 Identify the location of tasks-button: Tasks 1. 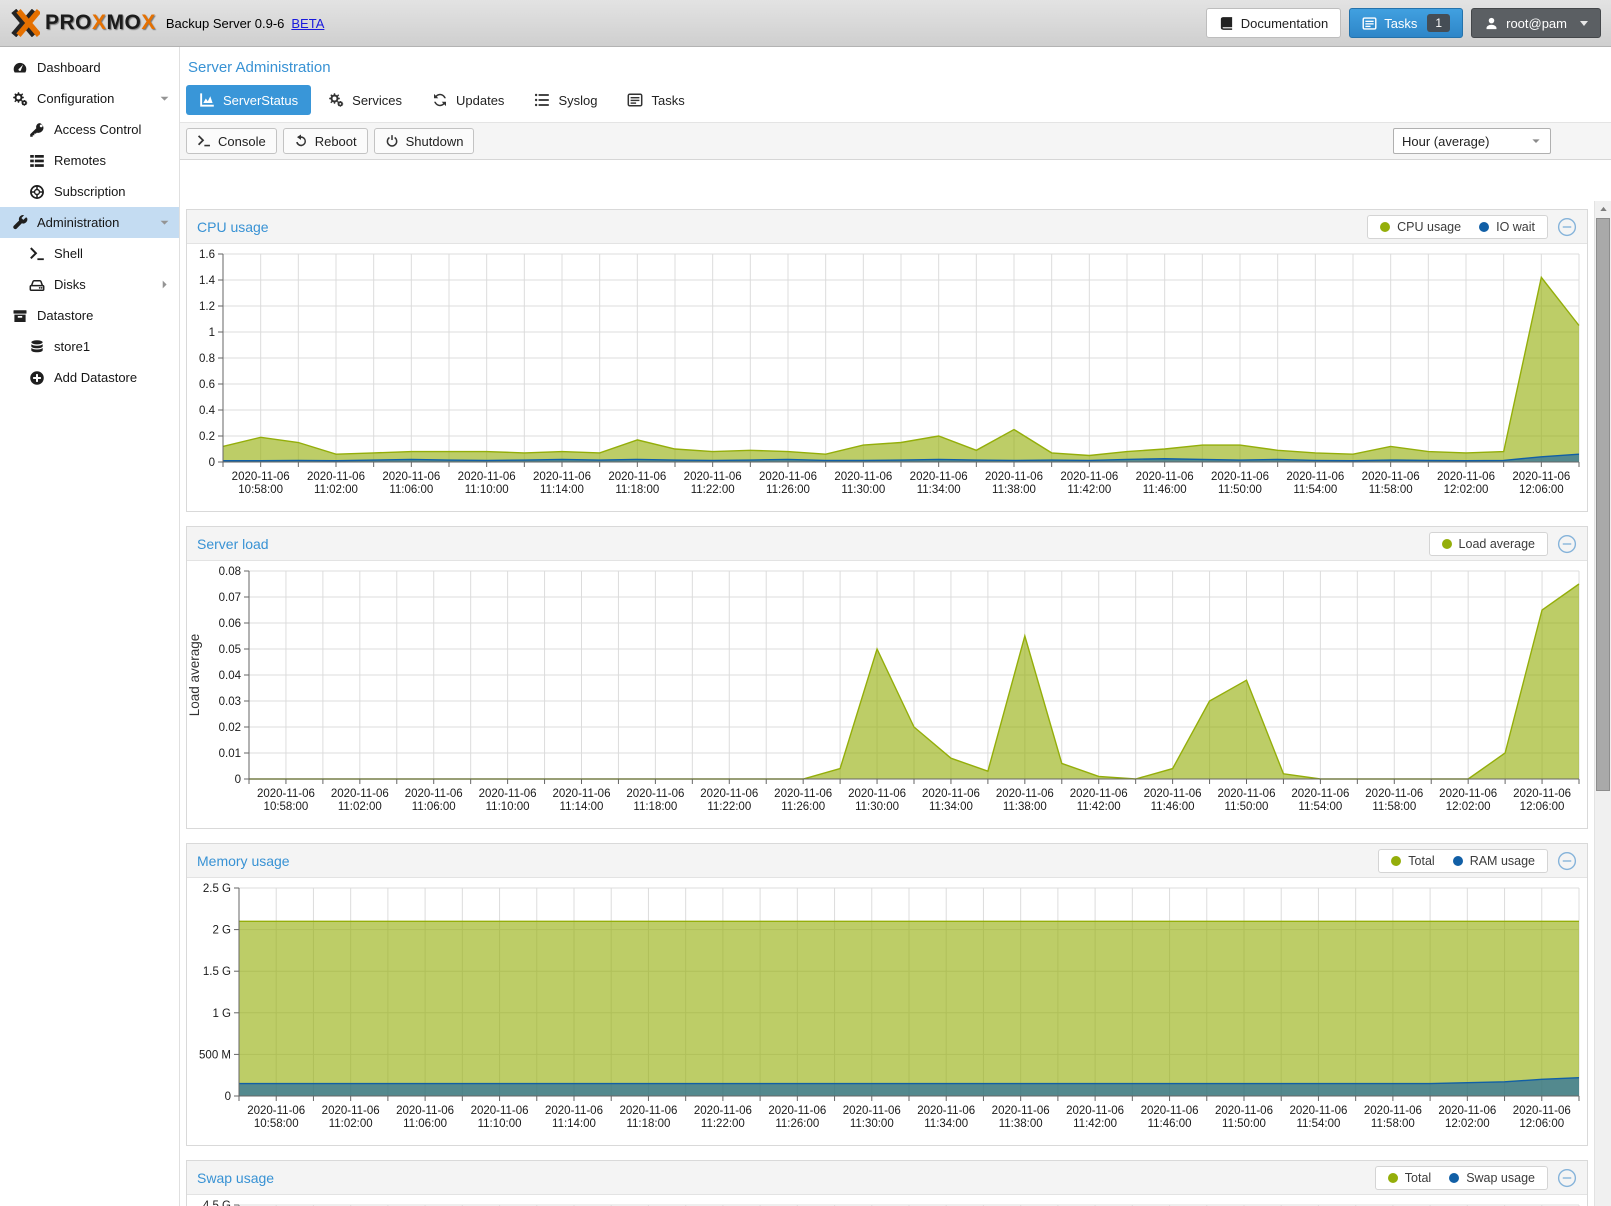
(1406, 23).